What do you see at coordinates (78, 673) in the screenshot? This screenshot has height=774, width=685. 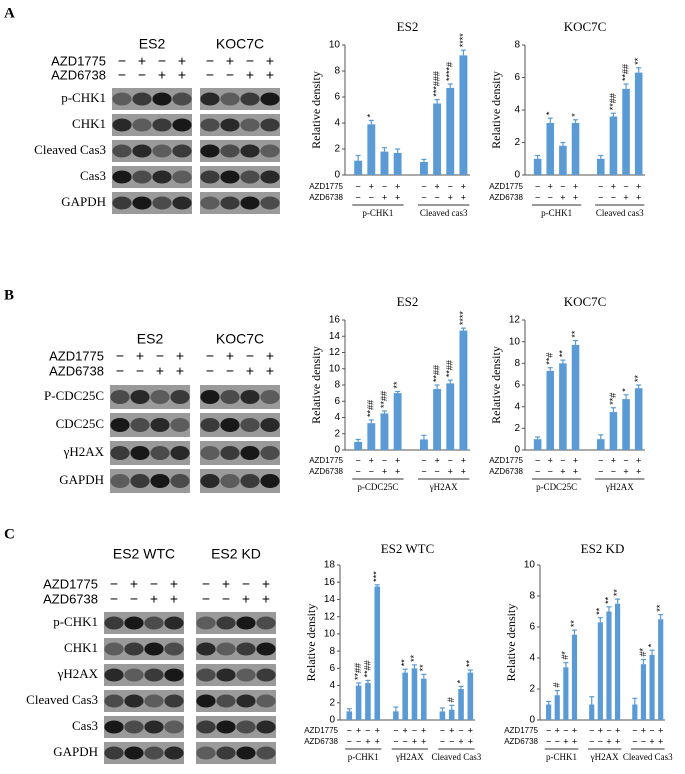 I see `protein-label: γH2AX` at bounding box center [78, 673].